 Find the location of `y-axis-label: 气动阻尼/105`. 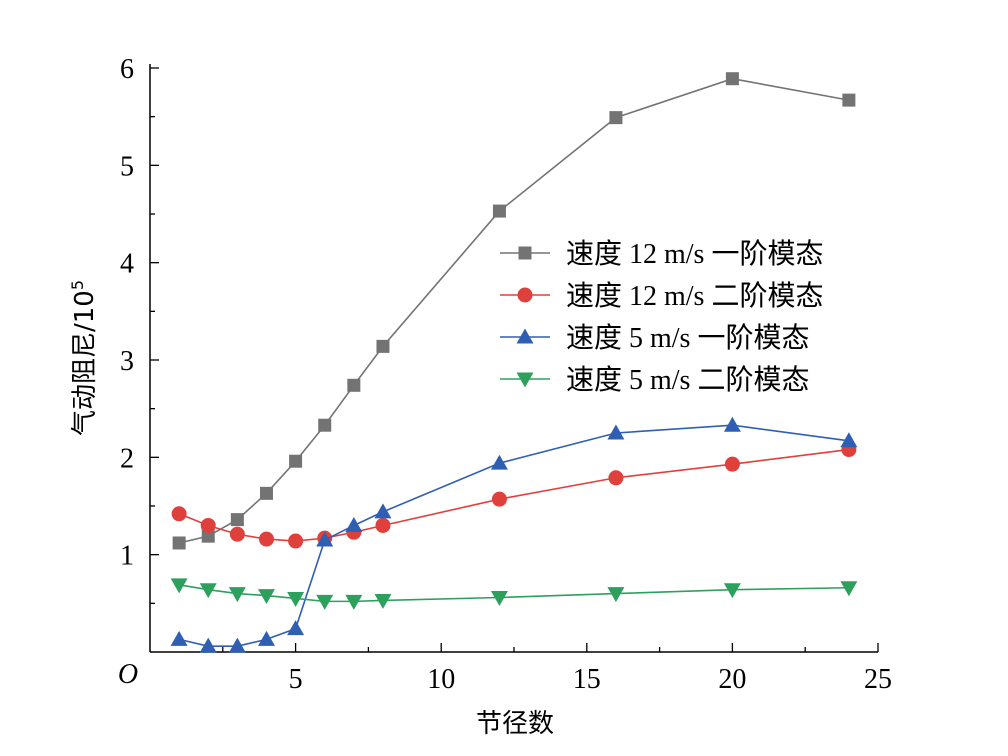

y-axis-label: 气动阻尼/105 is located at coordinates (84, 358).